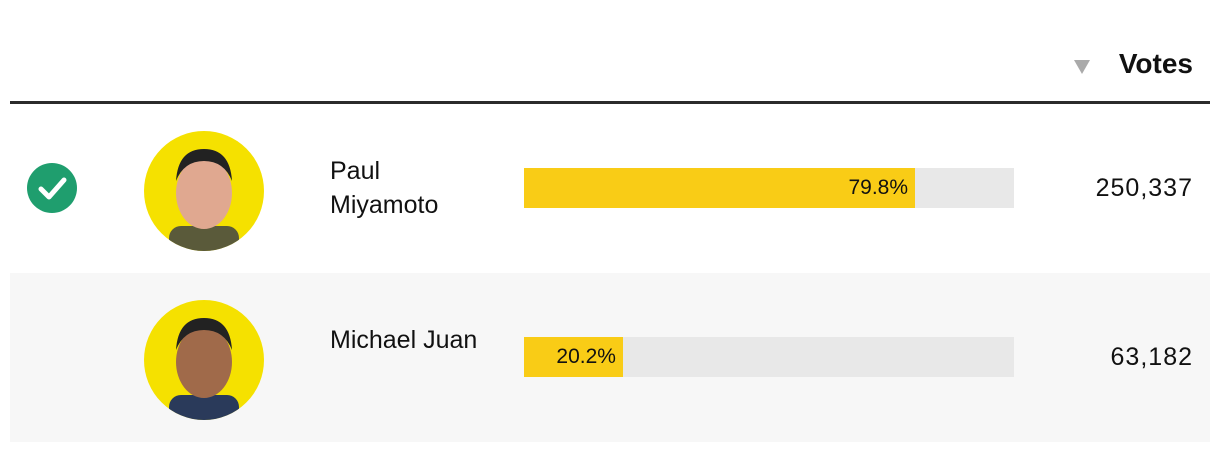 The image size is (1220, 454). Describe the element at coordinates (1155, 63) in the screenshot. I see `votes-header: Votes` at that location.